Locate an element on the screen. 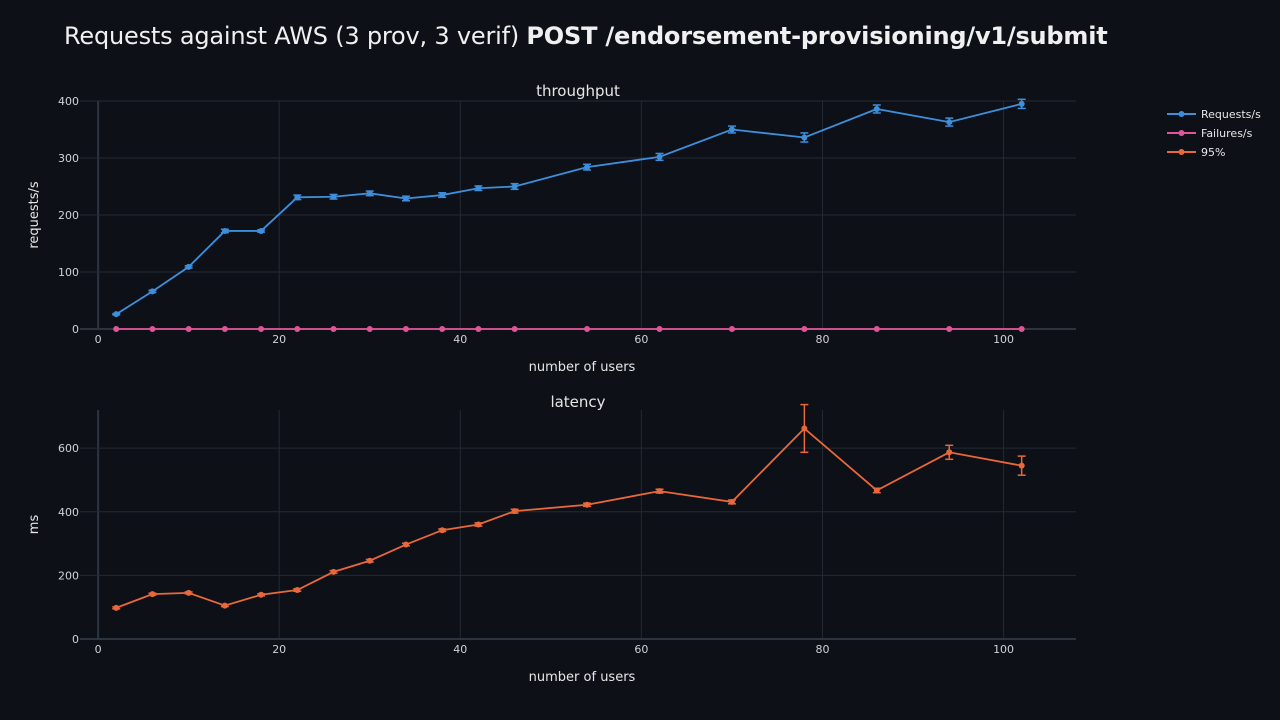 This screenshot has width=1280, height=720. subplot-title: throughput is located at coordinates (578, 91).